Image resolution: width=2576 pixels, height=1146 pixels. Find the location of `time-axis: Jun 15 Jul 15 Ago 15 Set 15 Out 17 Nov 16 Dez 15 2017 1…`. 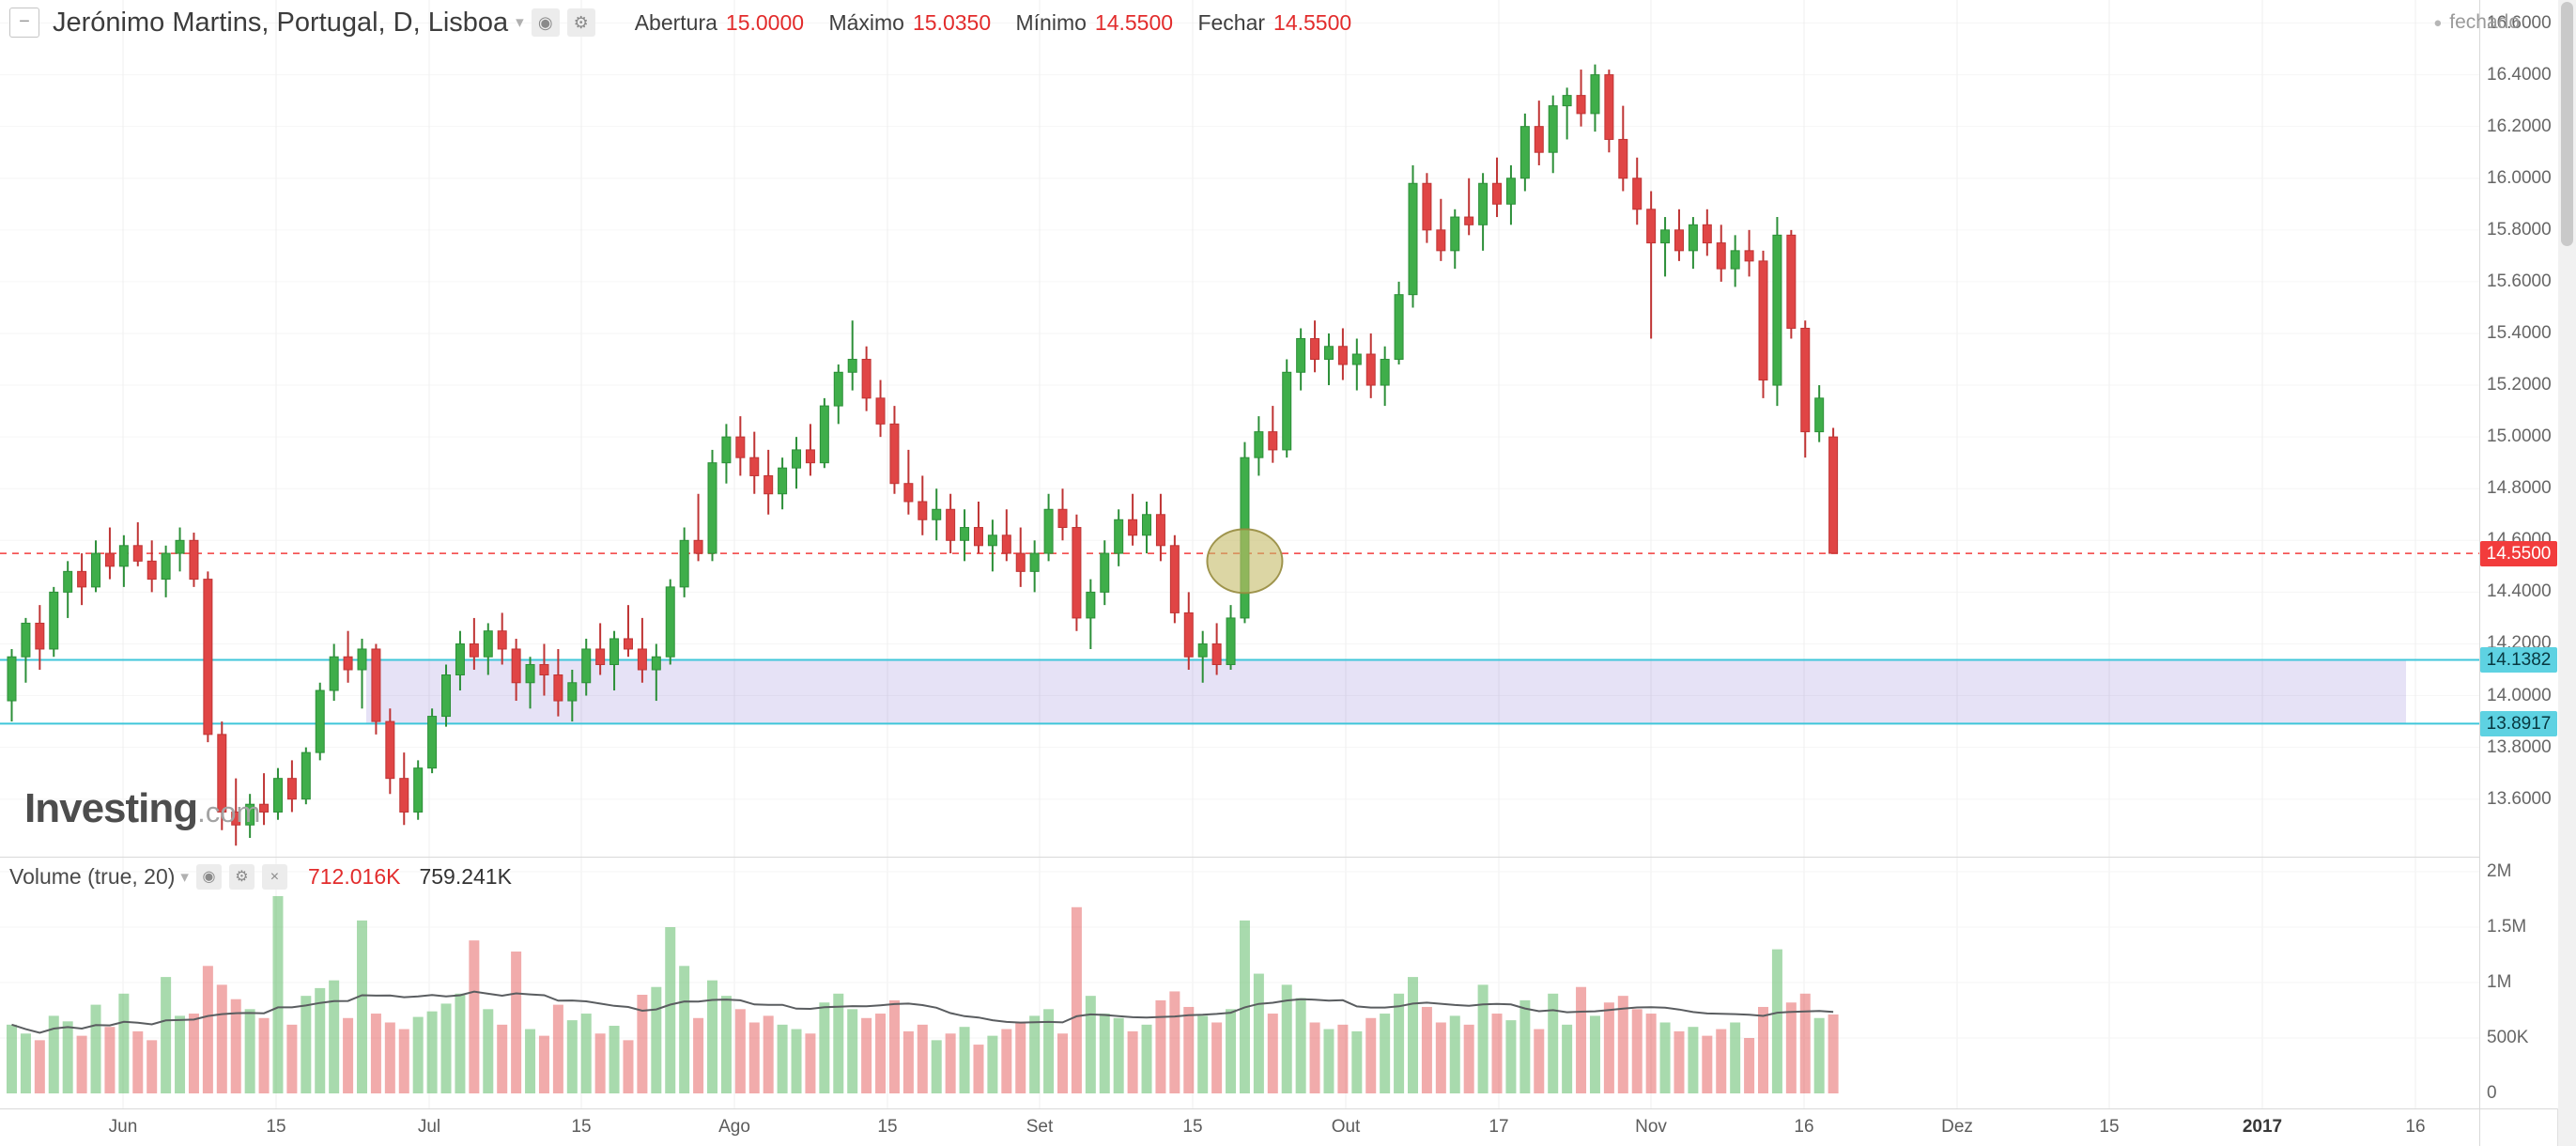

time-axis: Jun 15 Jul 15 Ago 15 Set 15 Out 17 Nov 16 Dez 15 2017 1… is located at coordinates (1240, 1127).